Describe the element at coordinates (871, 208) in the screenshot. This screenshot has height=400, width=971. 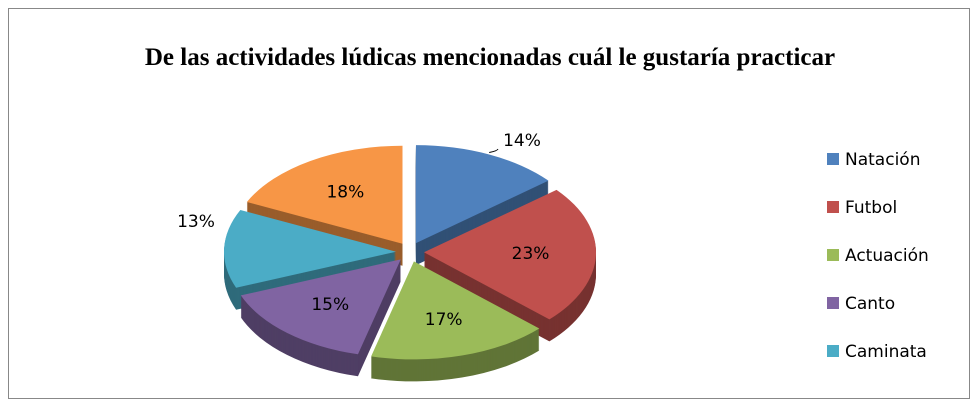
I see `legend-label: Futbol` at that location.